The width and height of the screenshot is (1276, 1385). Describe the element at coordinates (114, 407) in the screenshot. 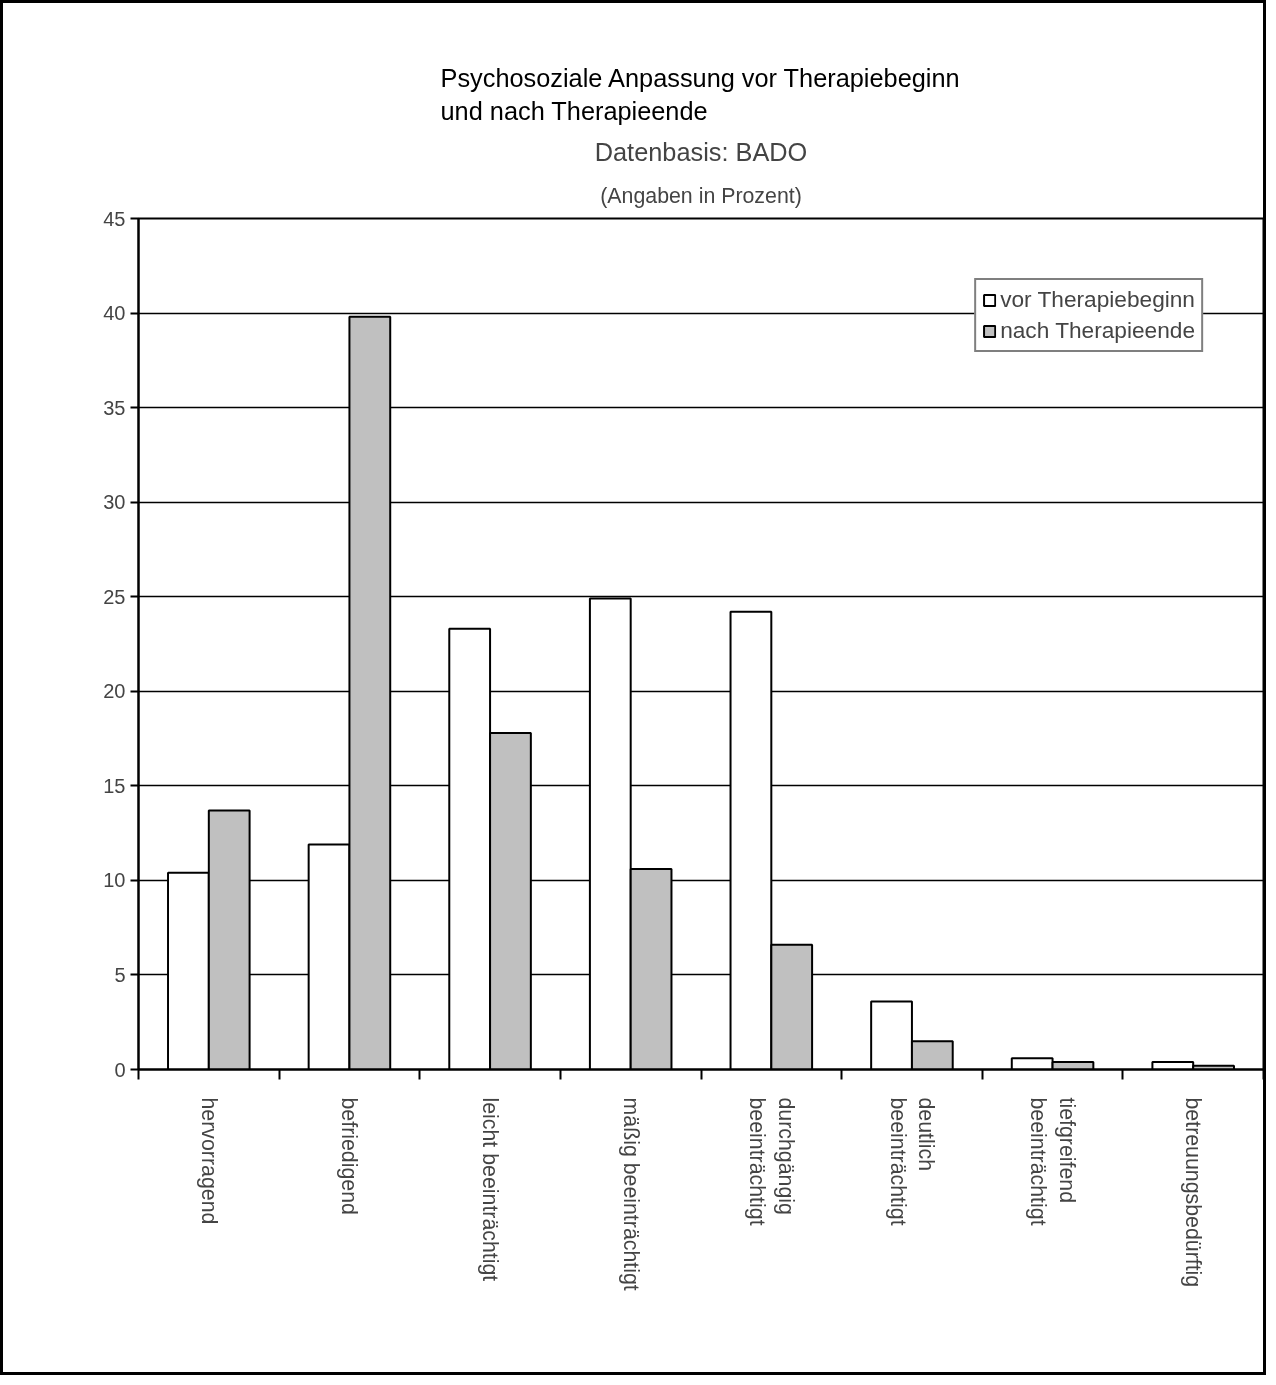

I see `y-tick-label: 35` at that location.